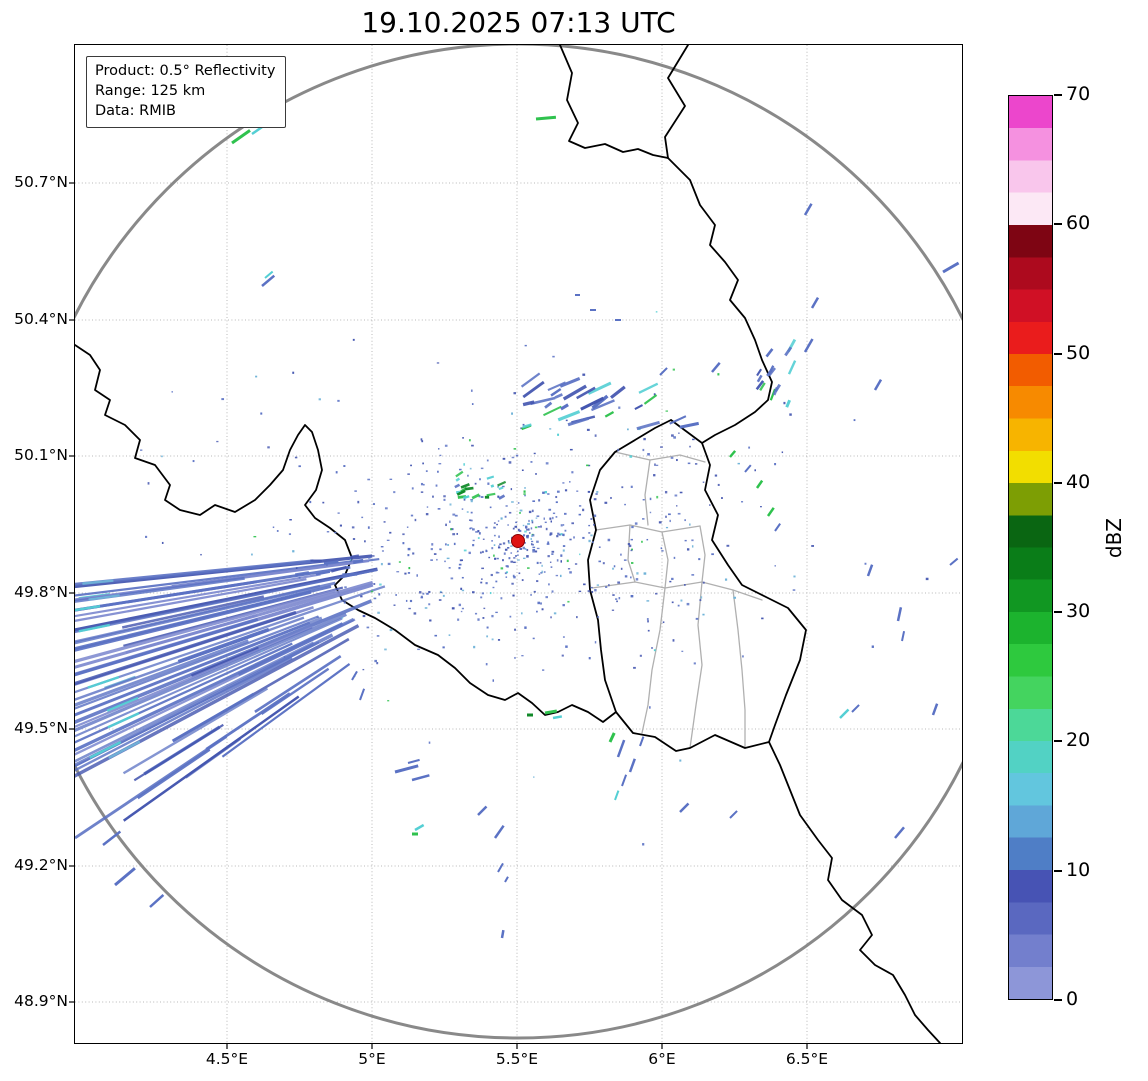 Image resolution: width=1148 pixels, height=1081 pixels. What do you see at coordinates (41, 182) in the screenshot?
I see `y-tick-label: 50.7°N` at bounding box center [41, 182].